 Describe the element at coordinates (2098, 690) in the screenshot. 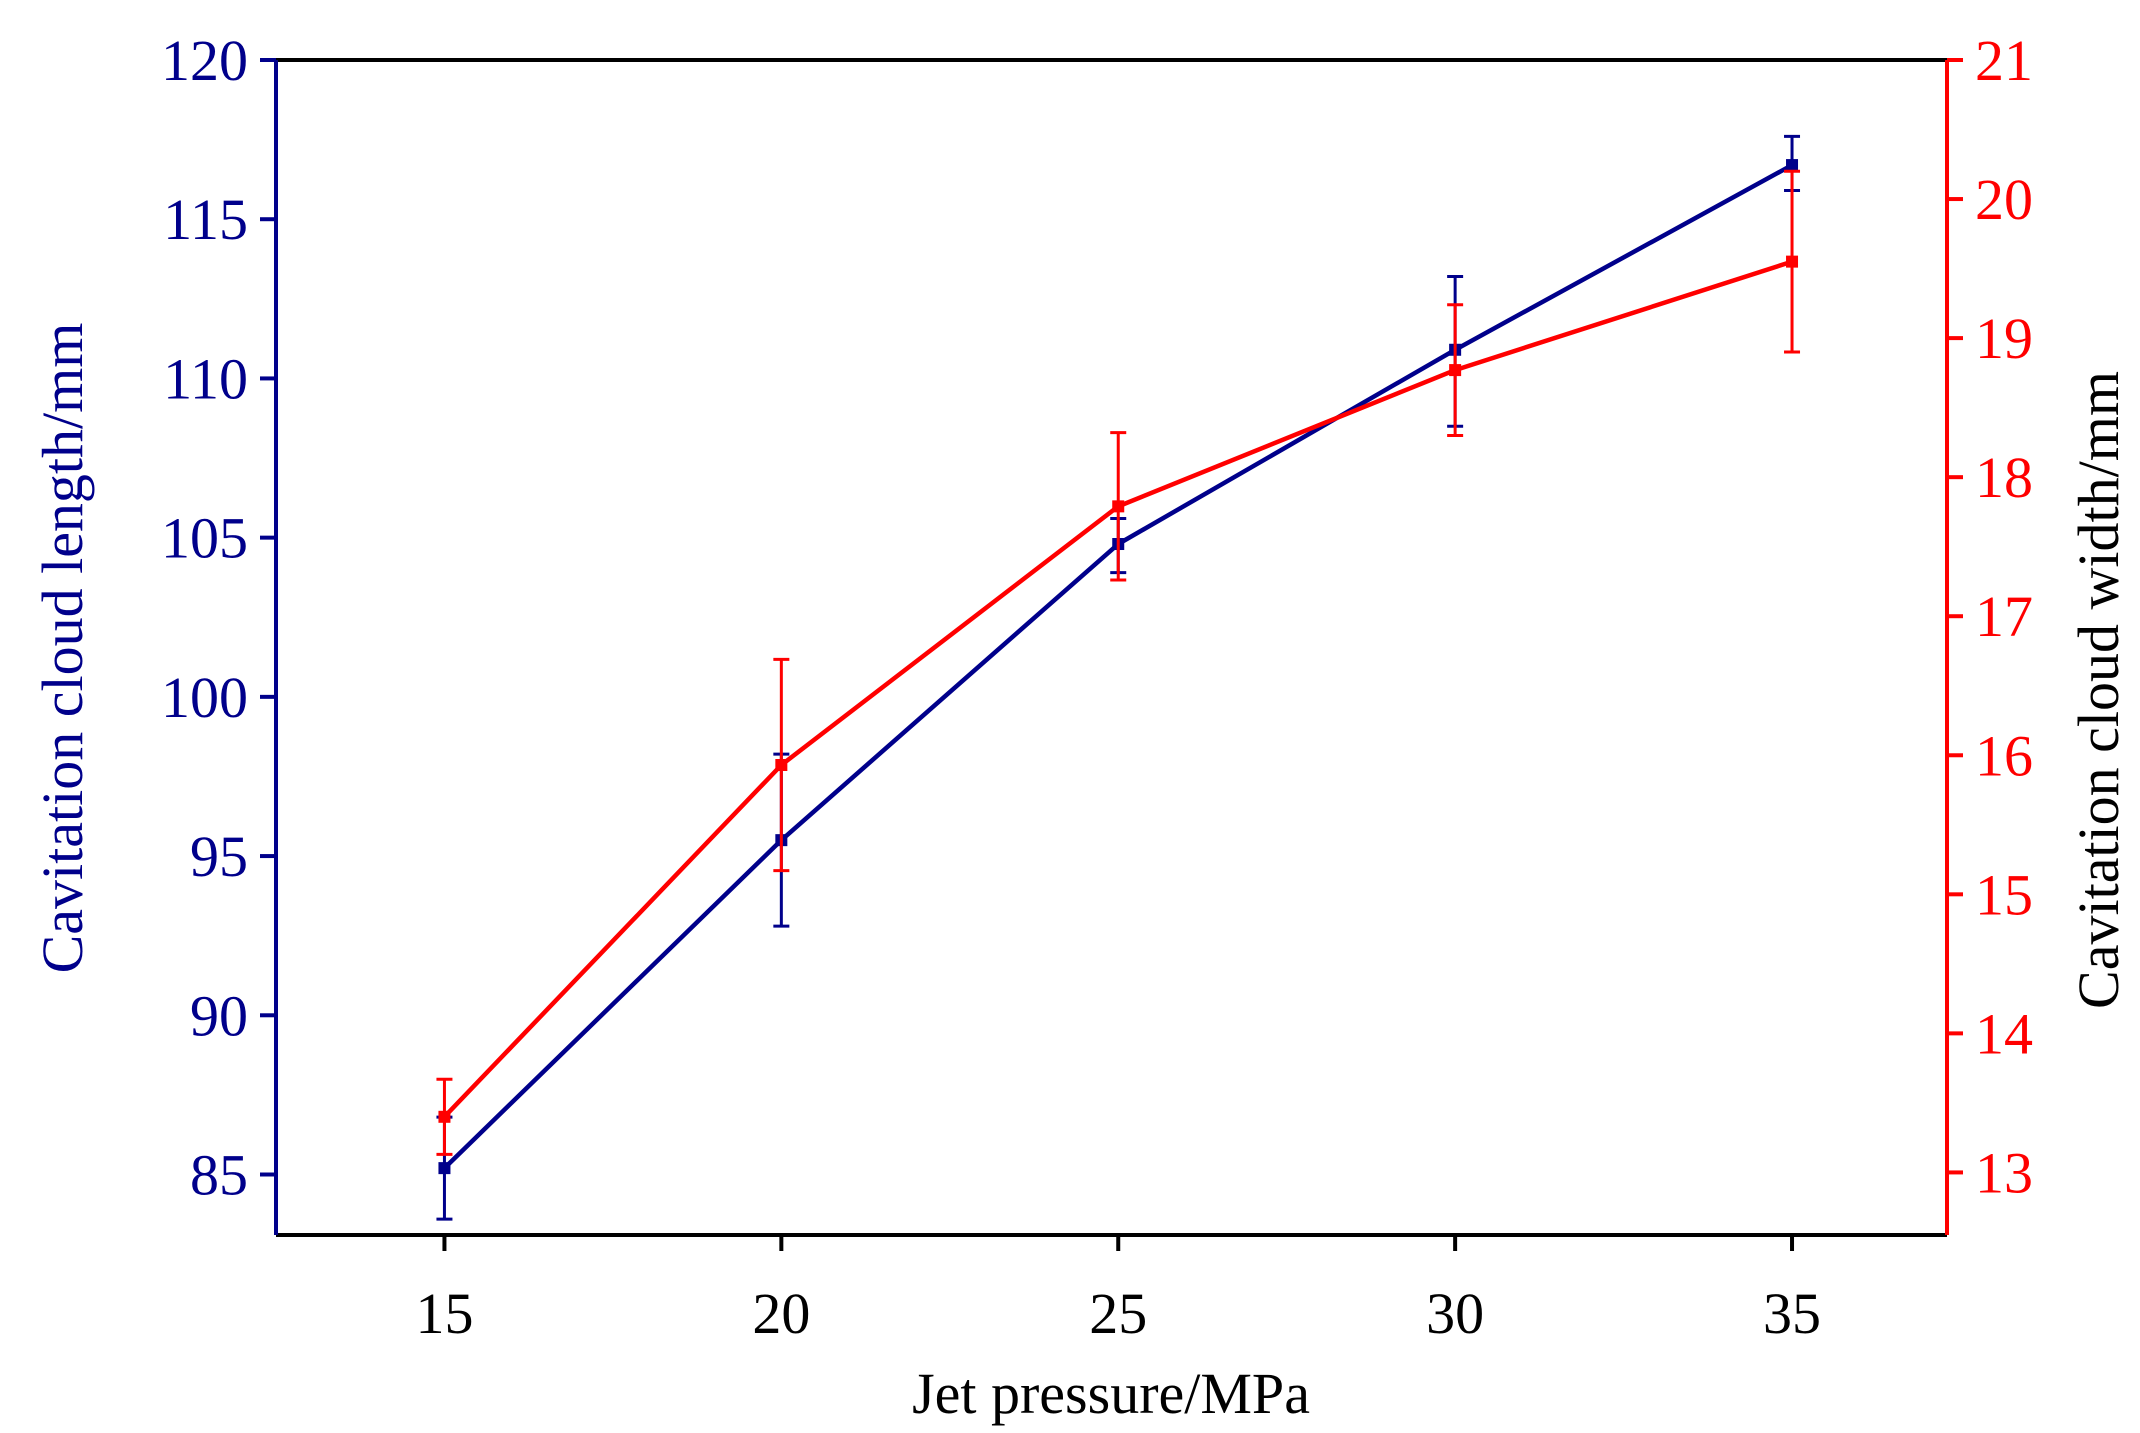

I see `right-y-axis-title: Cavitation cloud width/mm` at that location.